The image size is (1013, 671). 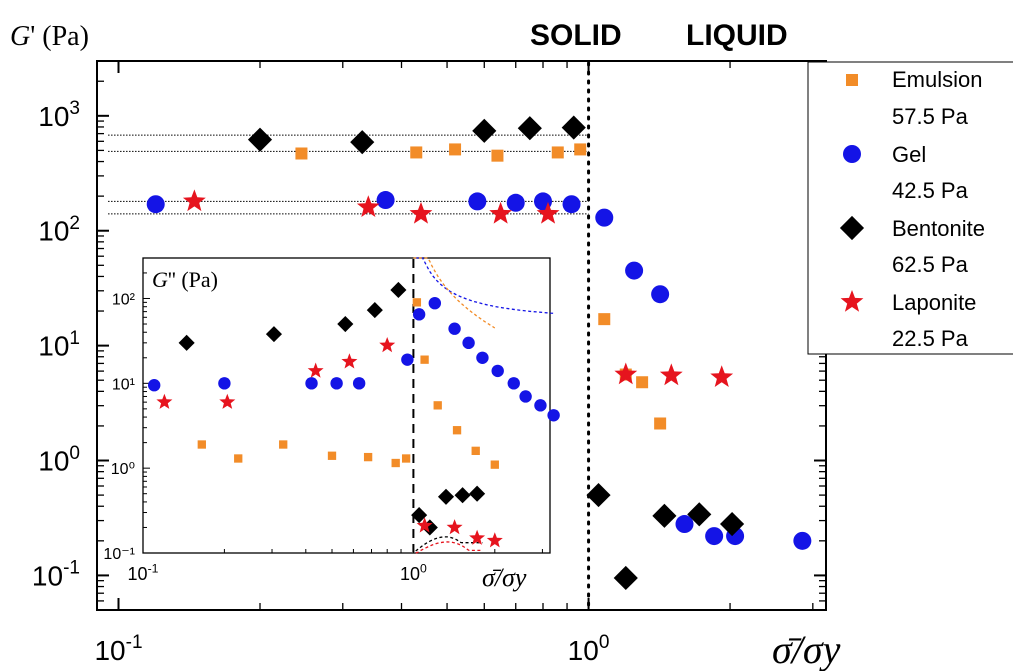 What do you see at coordinates (483, 405) in the screenshot?
I see `inset-fit-curves` at bounding box center [483, 405].